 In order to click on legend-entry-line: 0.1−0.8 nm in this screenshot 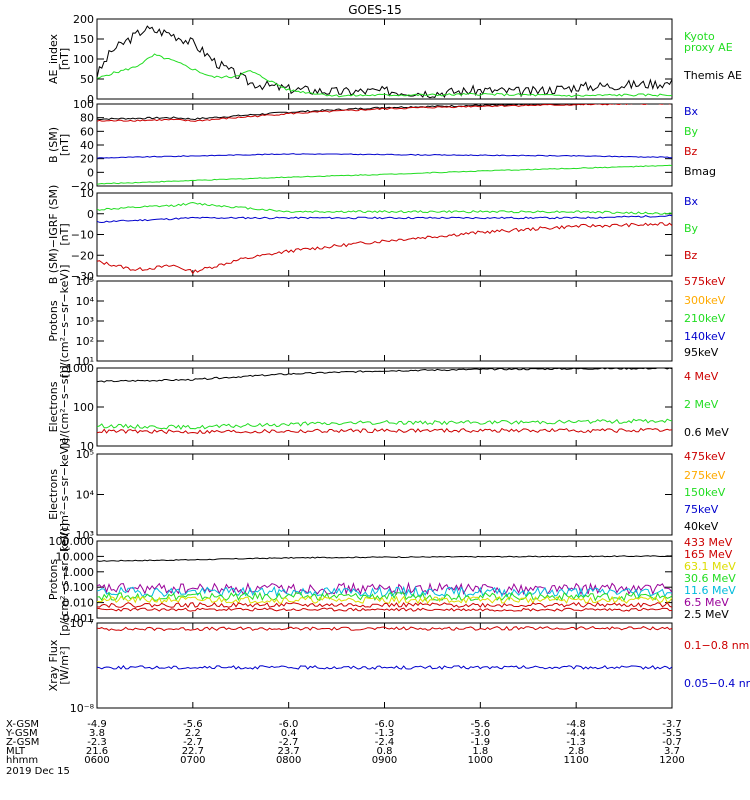, I will do `click(716, 645)`.